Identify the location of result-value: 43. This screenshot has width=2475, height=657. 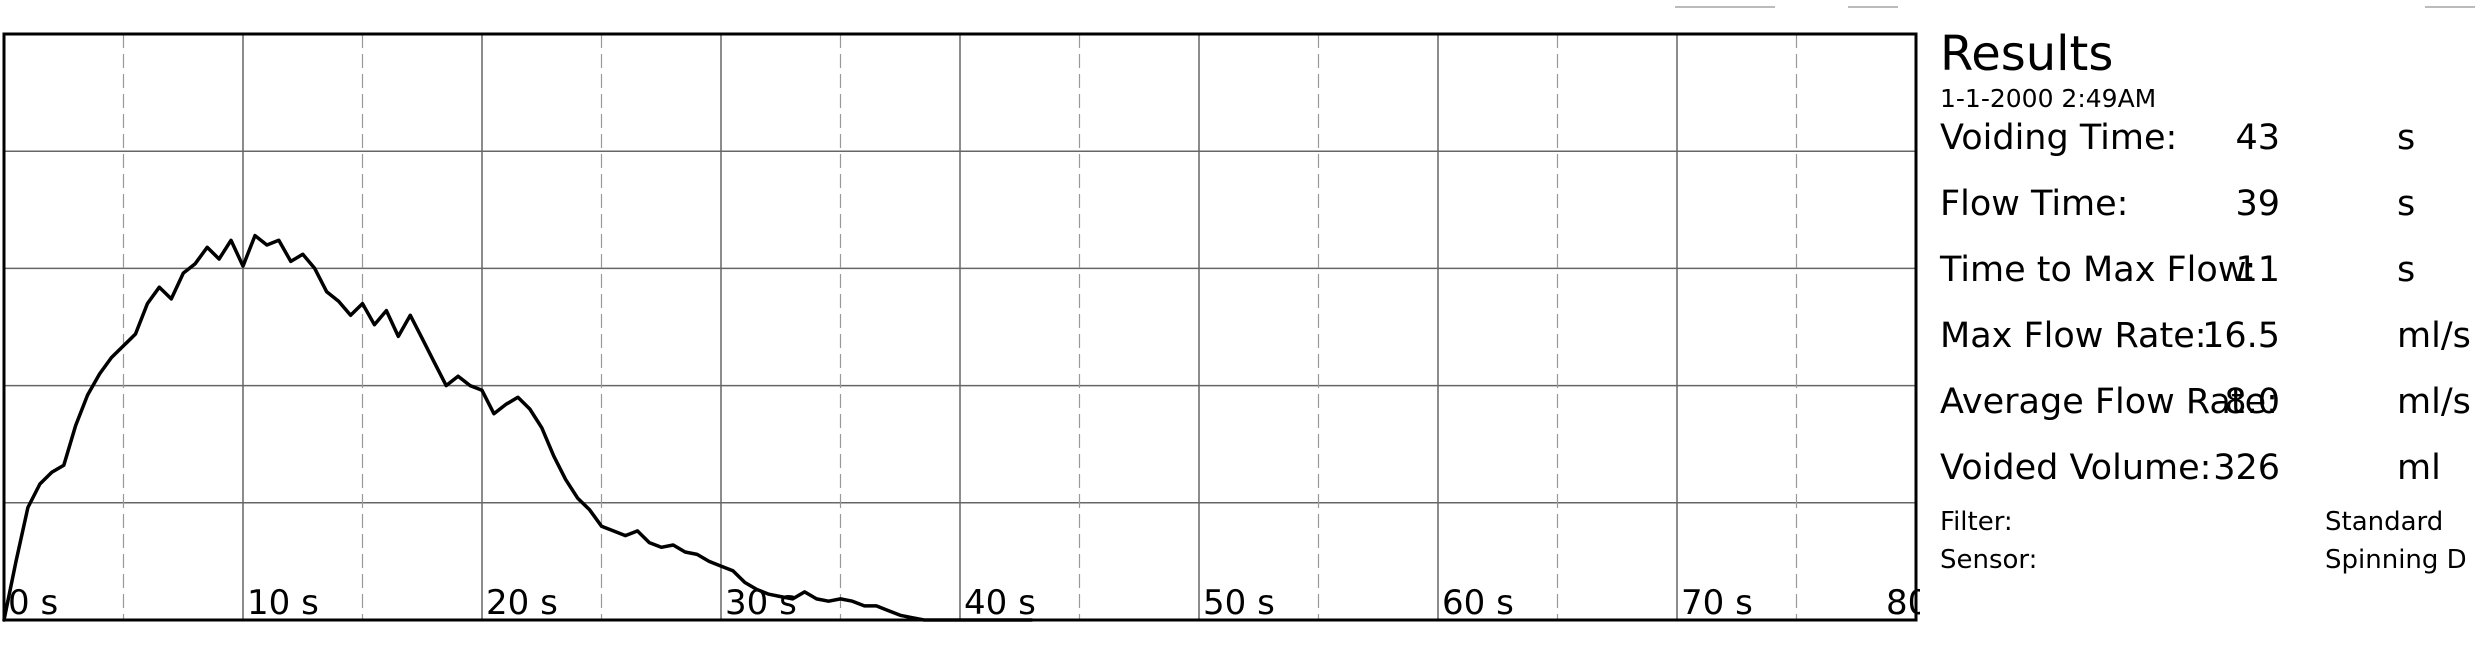
(2257, 138).